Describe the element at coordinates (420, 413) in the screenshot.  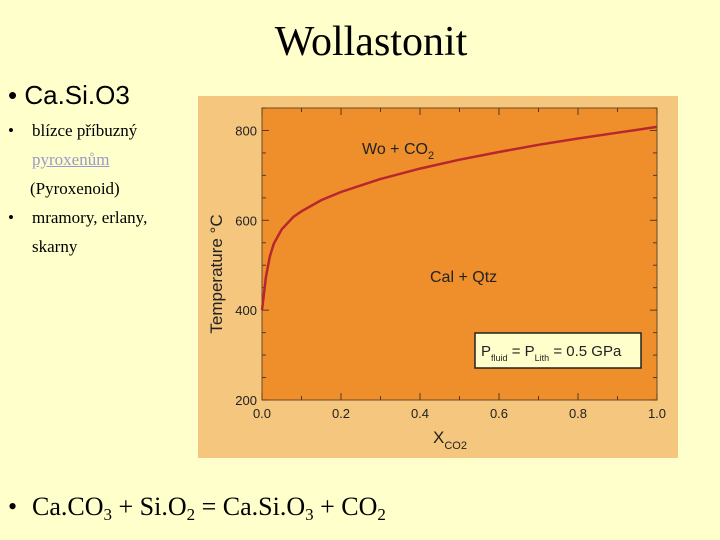
I see `x-tick-label: 0.4` at that location.